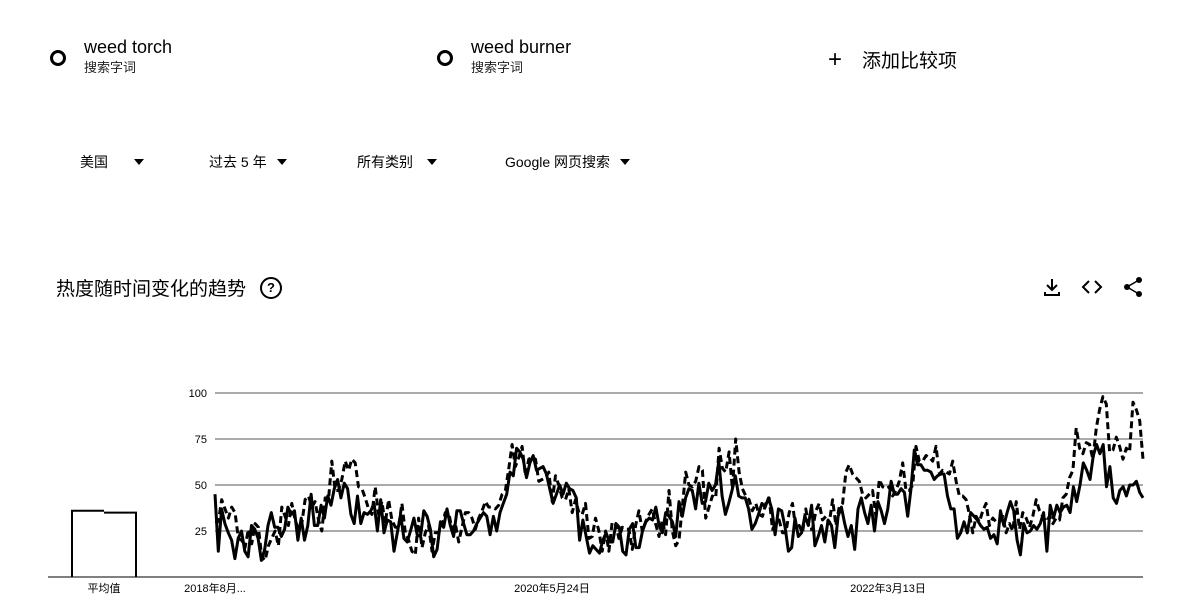  I want to click on category-value: 所有类别, so click(385, 162).